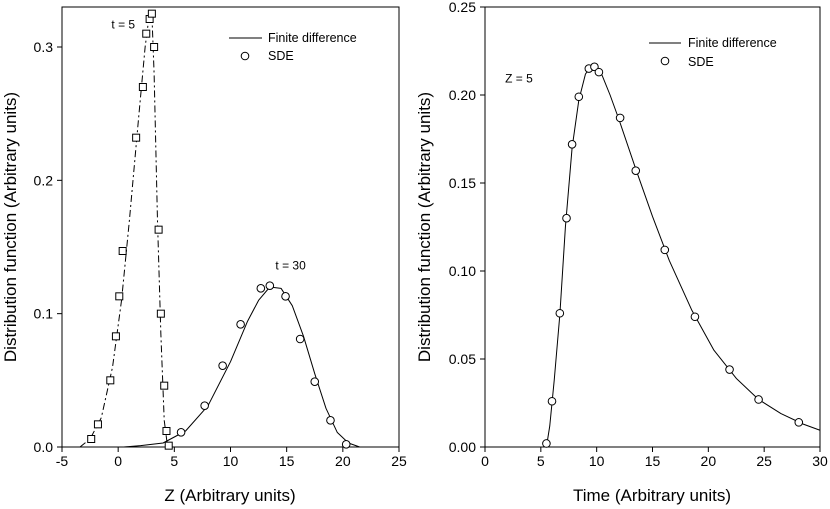 Image resolution: width=830 pixels, height=509 pixels. I want to click on right-x-ticks: 0 5 10 15 20 25 30, so click(654, 458).